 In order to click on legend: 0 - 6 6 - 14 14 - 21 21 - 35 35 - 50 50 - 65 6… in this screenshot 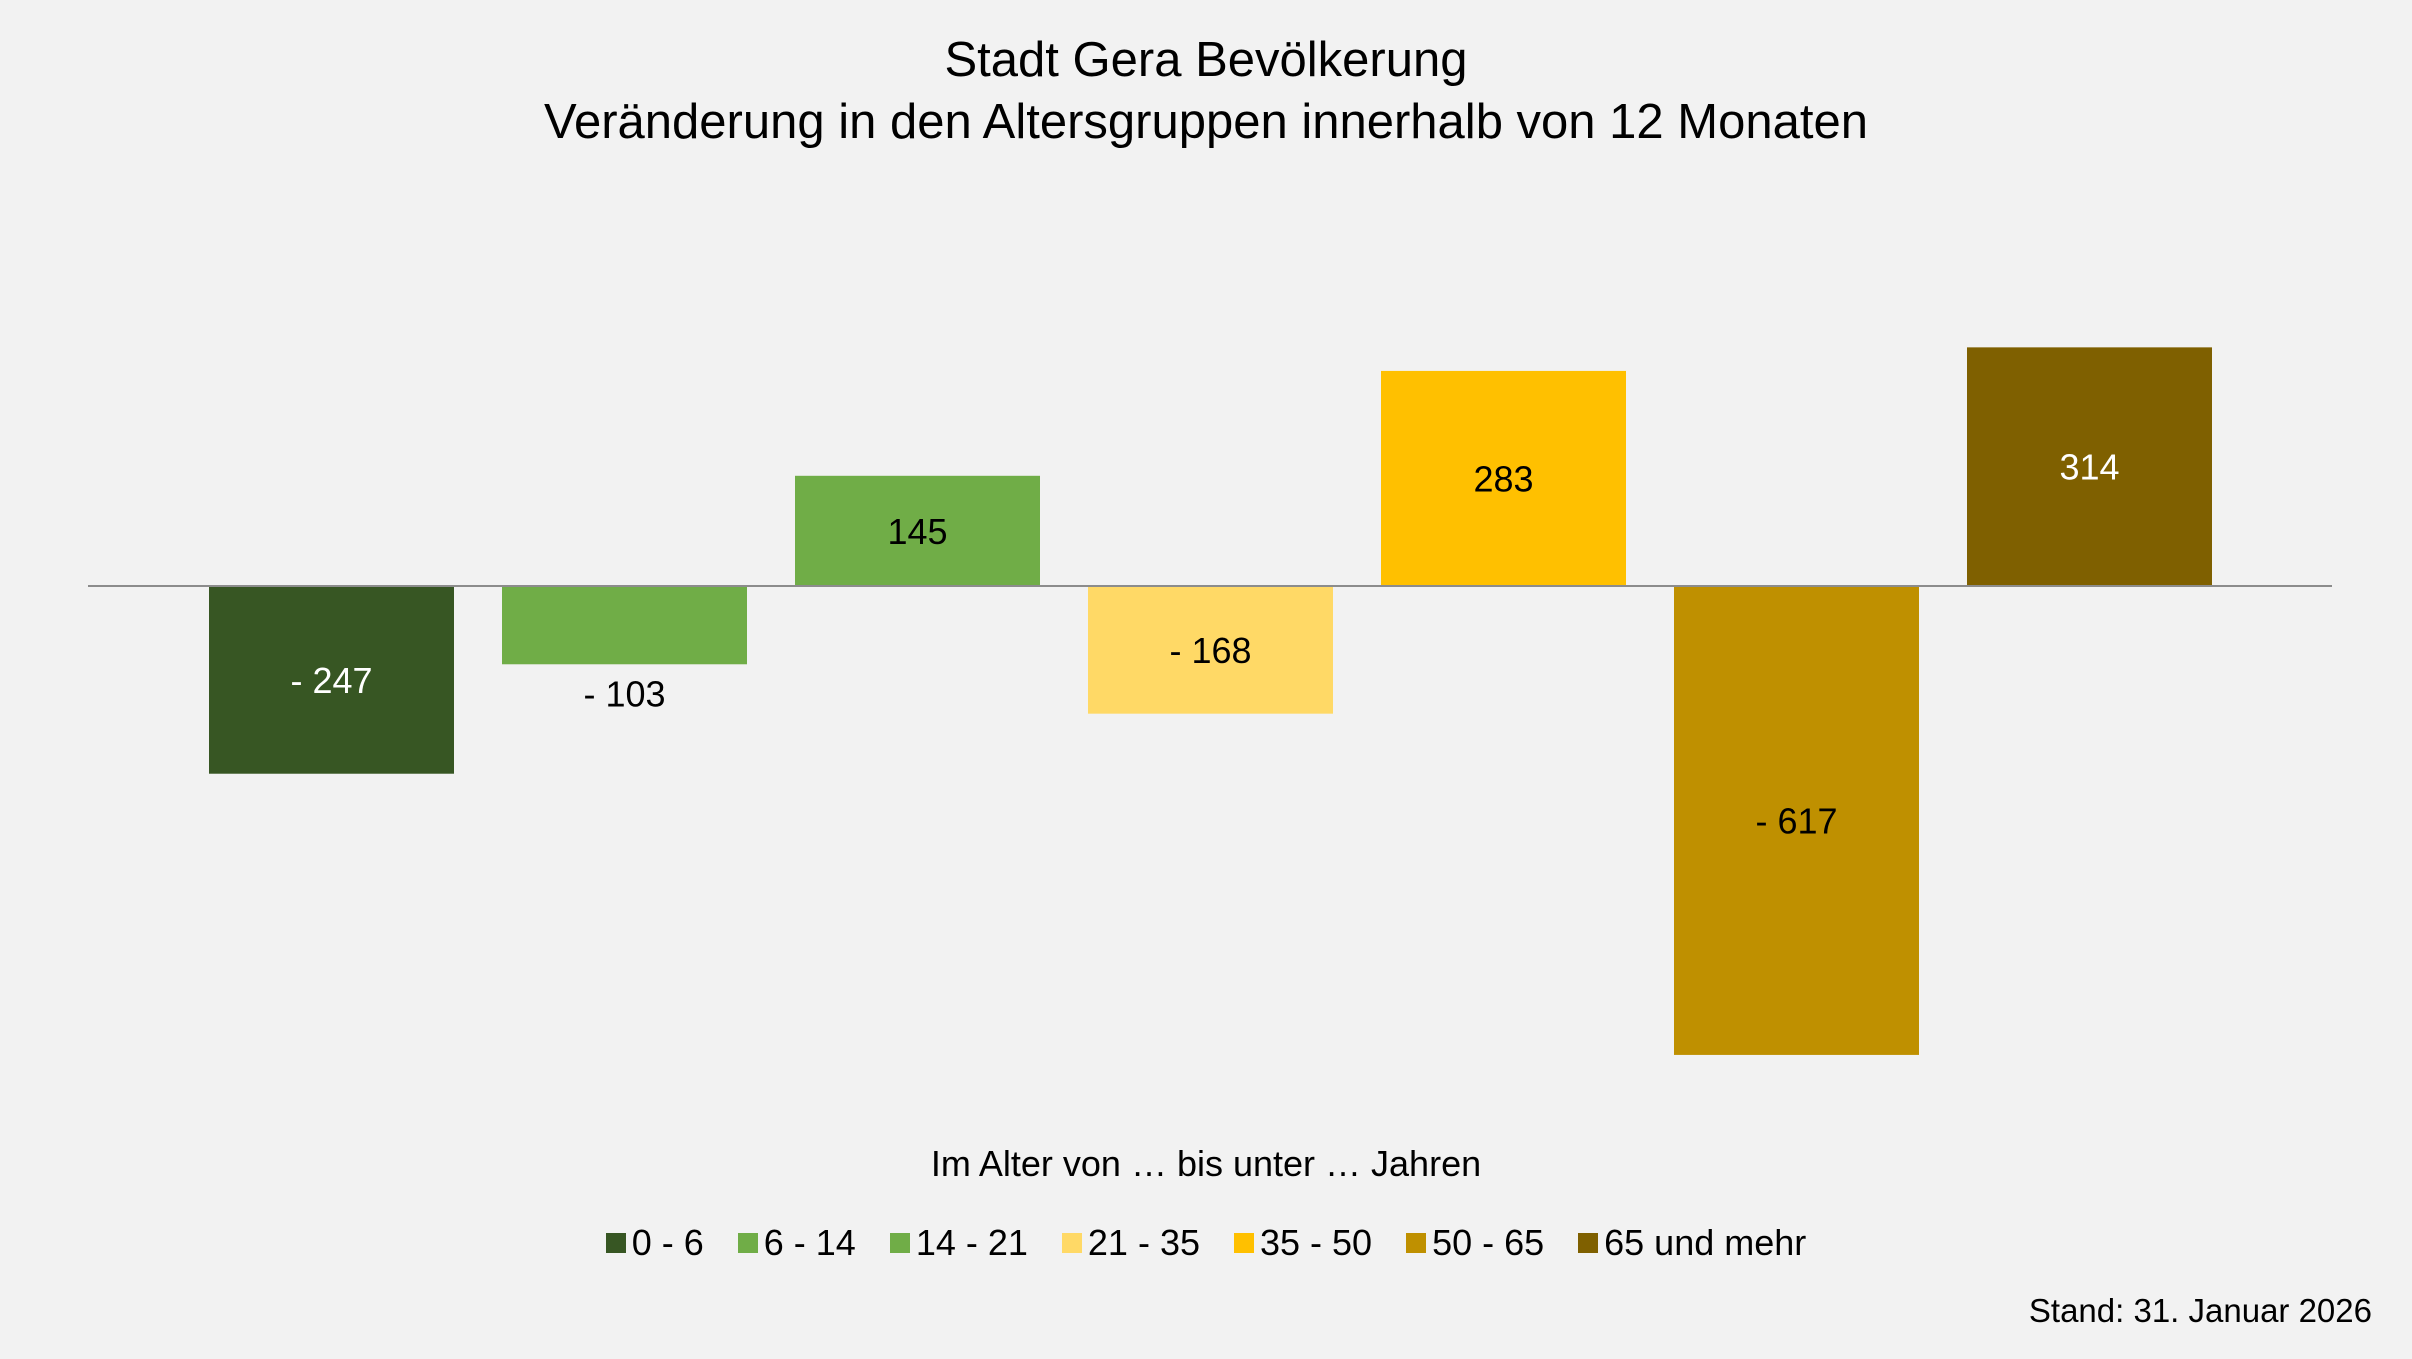, I will do `click(1206, 1243)`.